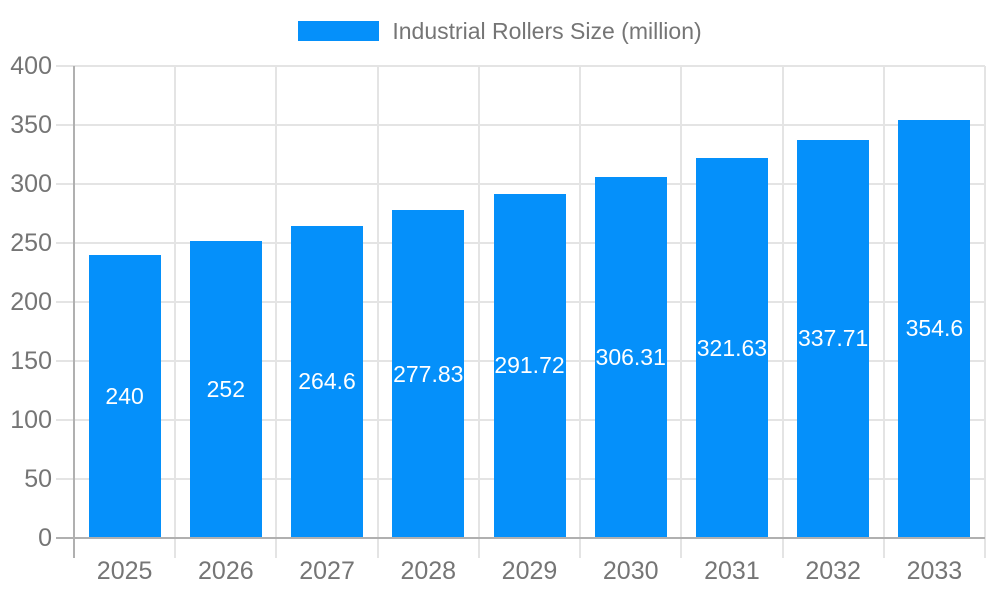  I want to click on x-axis-tick-label: 2030, so click(630, 571).